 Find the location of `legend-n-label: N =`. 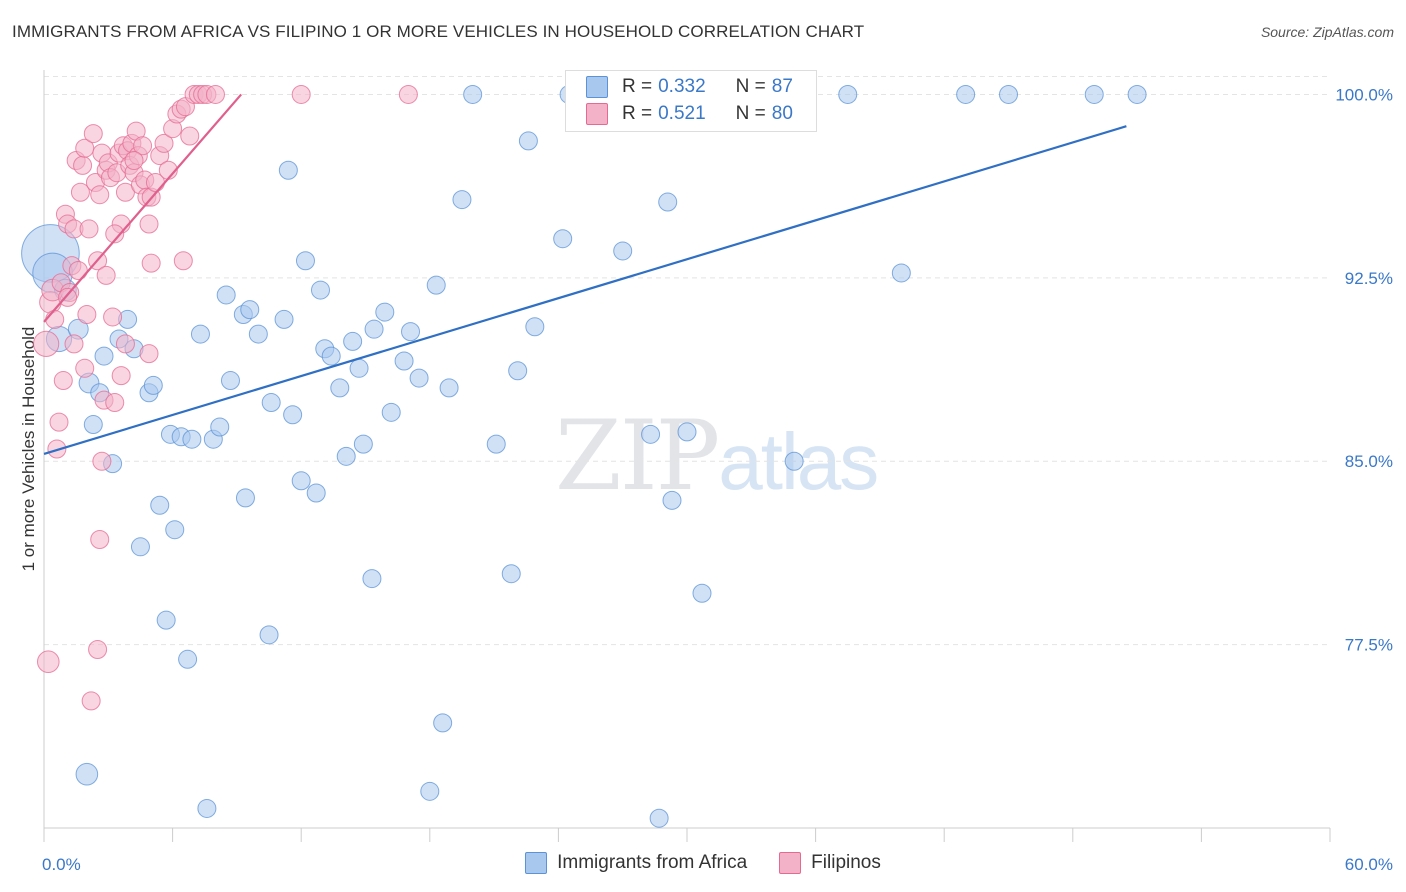

legend-n-label: N = is located at coordinates (750, 113).